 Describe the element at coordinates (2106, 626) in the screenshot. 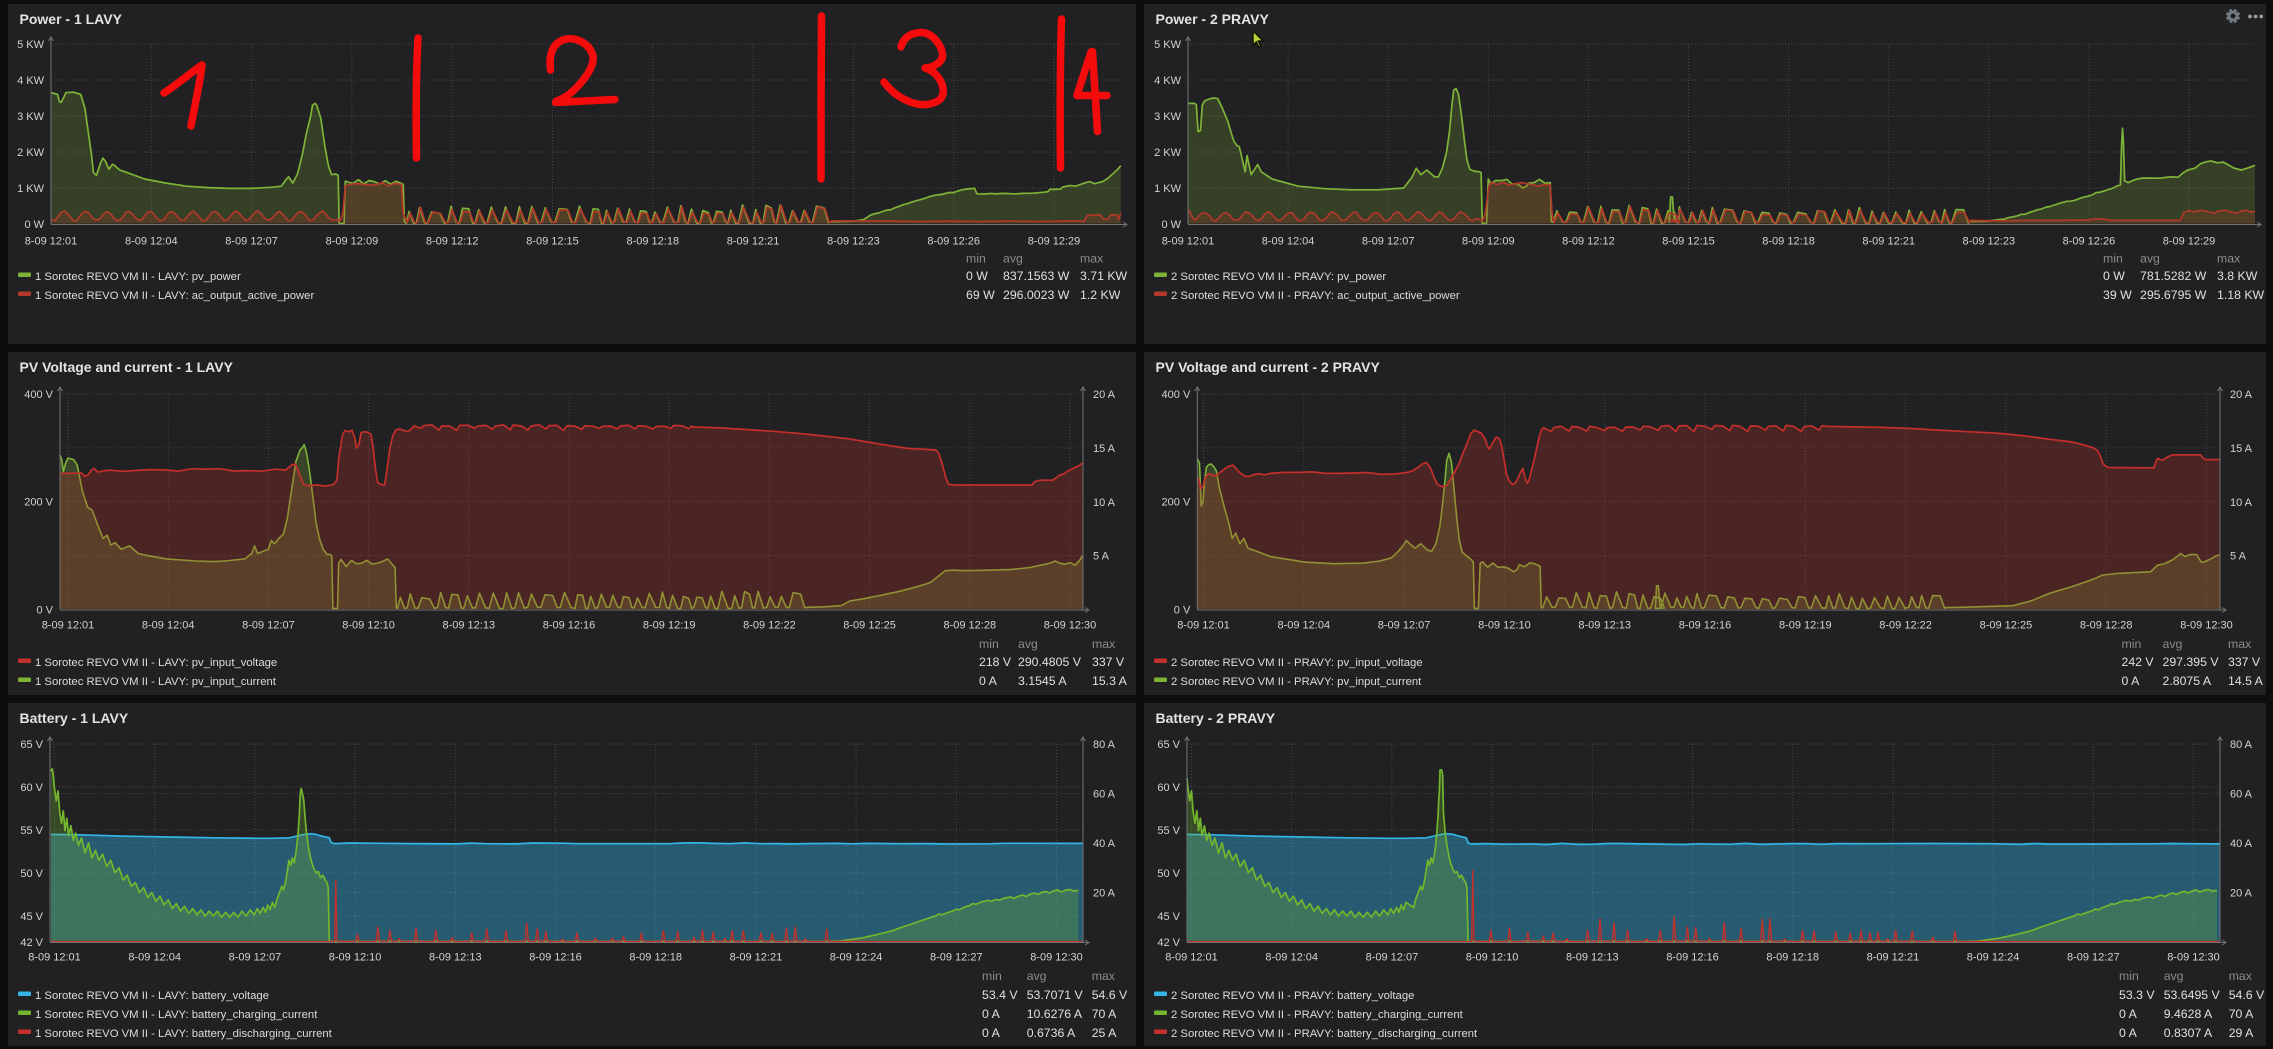

I see `svg-text: 8-09 12:28` at that location.